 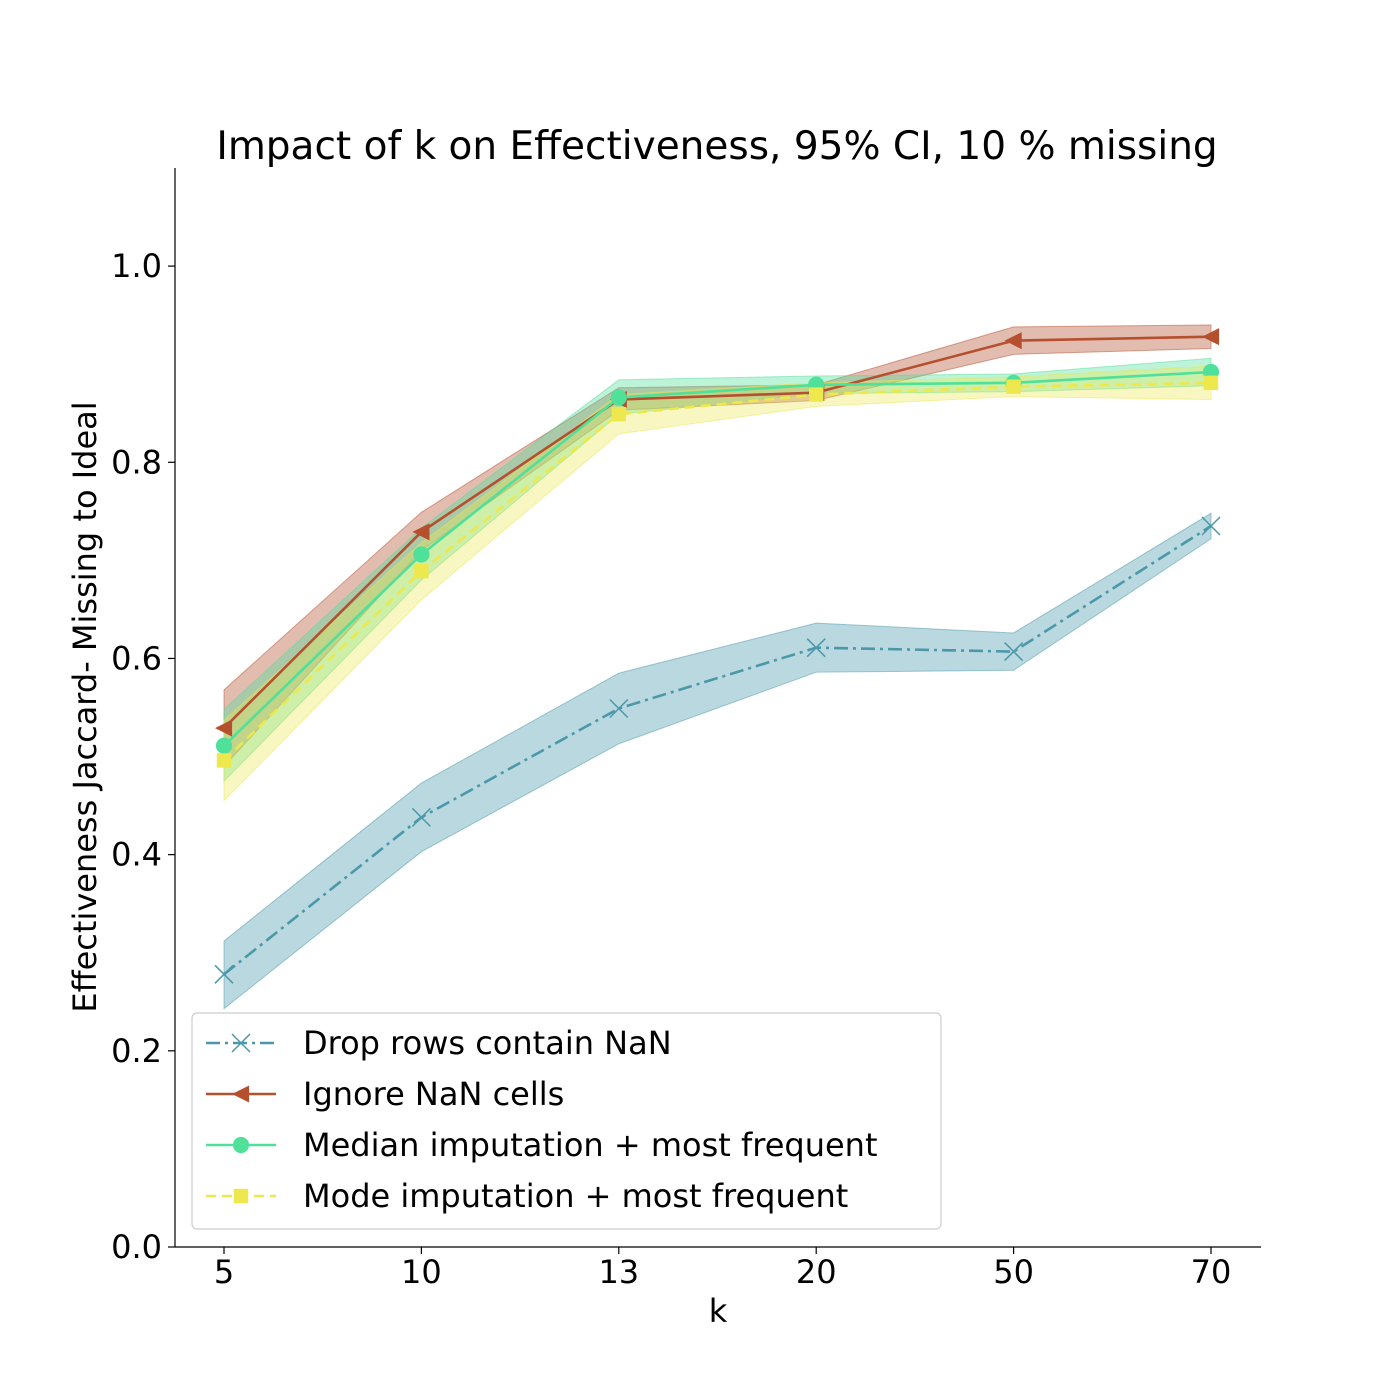 What do you see at coordinates (487, 1043) in the screenshot?
I see `legend-label: Drop rows contain NaN` at bounding box center [487, 1043].